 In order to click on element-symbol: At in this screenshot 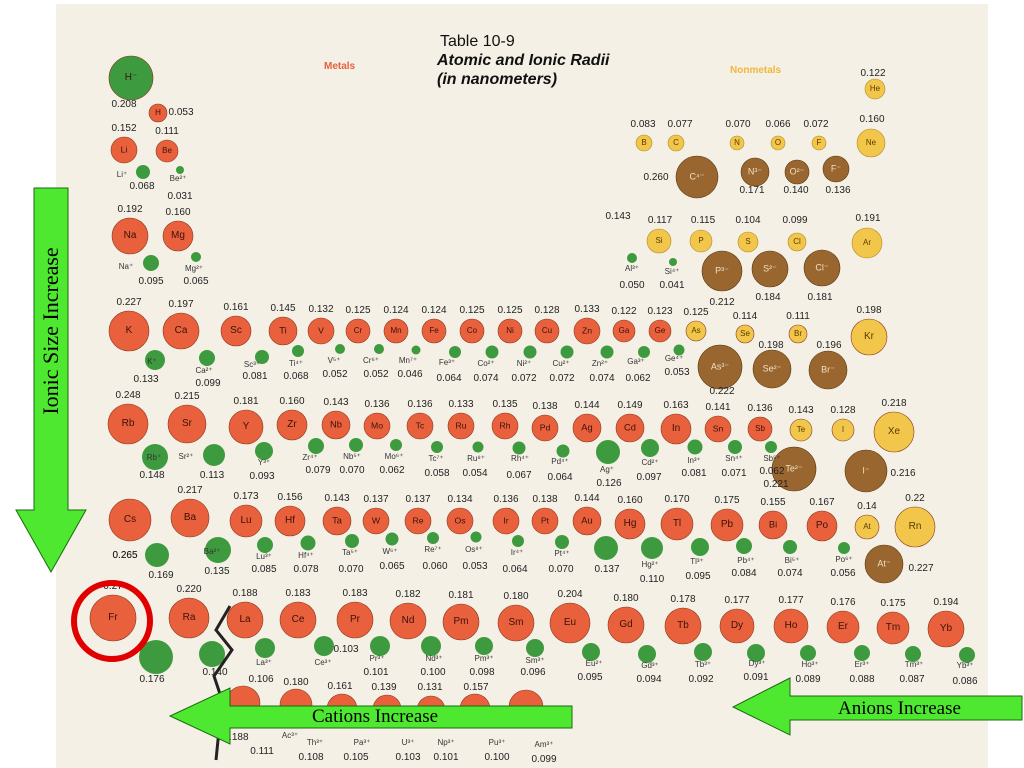, I will do `click(867, 526)`.